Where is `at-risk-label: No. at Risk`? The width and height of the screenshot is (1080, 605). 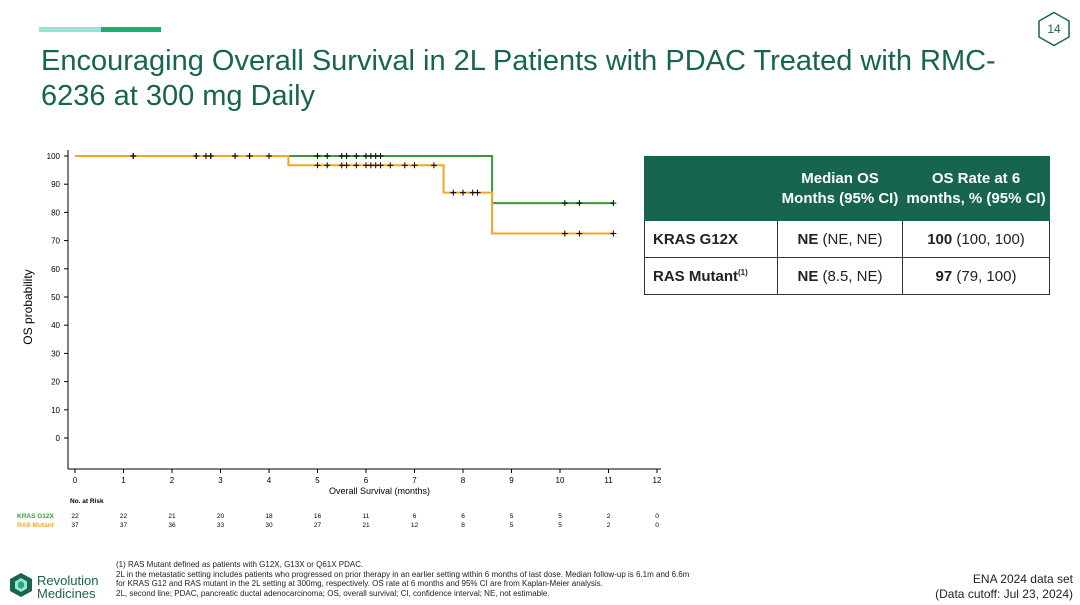
at-risk-label: No. at Risk is located at coordinates (87, 501).